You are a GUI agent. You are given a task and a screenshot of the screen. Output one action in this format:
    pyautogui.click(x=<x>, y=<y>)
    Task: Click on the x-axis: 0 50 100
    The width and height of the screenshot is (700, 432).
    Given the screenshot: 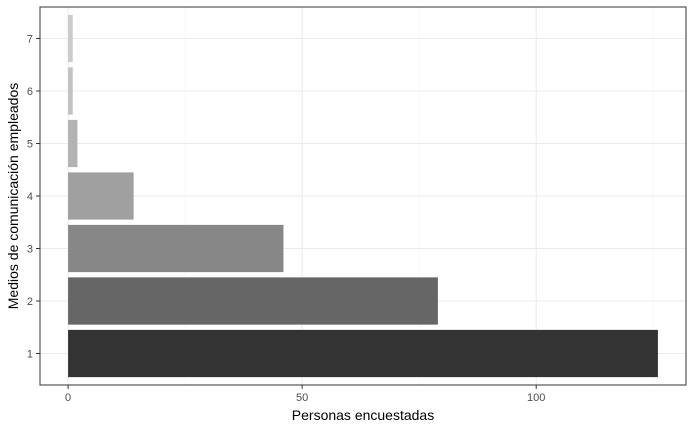 What is the action you would take?
    pyautogui.click(x=305, y=394)
    